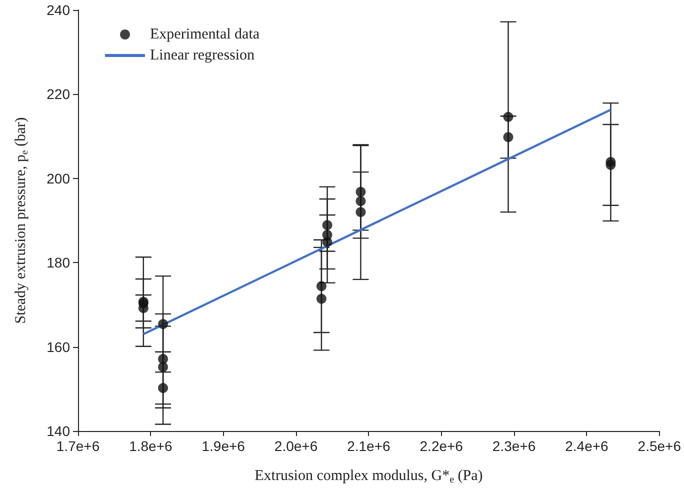  What do you see at coordinates (587, 446) in the screenshot?
I see `x-tick-label: 2.4e+6` at bounding box center [587, 446].